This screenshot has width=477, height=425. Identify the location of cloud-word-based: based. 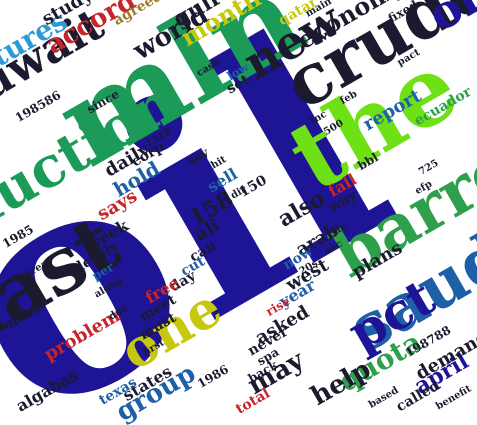
(384, 398).